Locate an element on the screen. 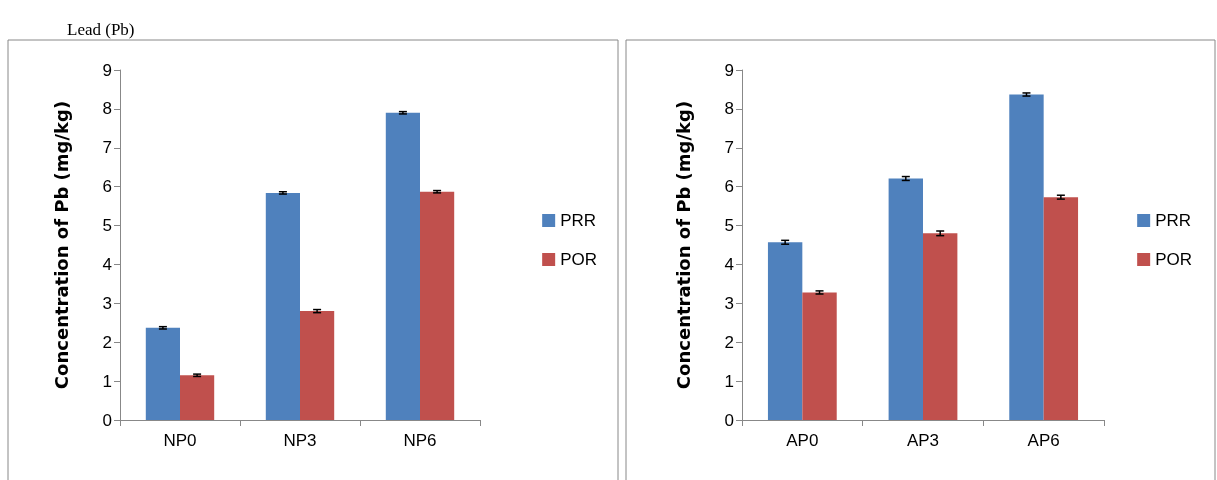 Image resolution: width=1217 pixels, height=480 pixels. x-tick-label: AP3 is located at coordinates (923, 440).